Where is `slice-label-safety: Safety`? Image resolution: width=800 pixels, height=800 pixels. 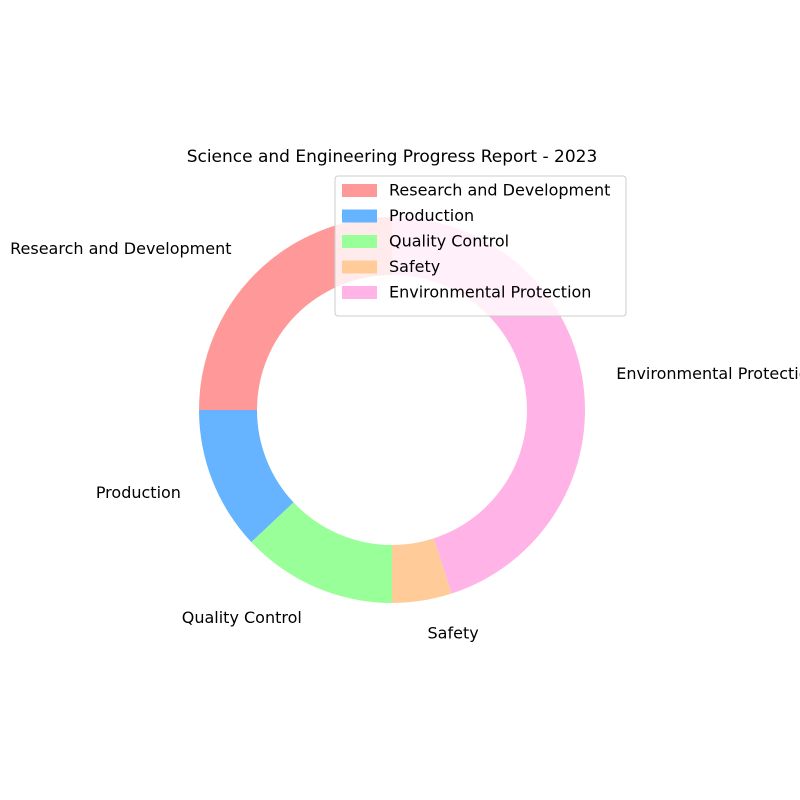
slice-label-safety: Safety is located at coordinates (453, 633).